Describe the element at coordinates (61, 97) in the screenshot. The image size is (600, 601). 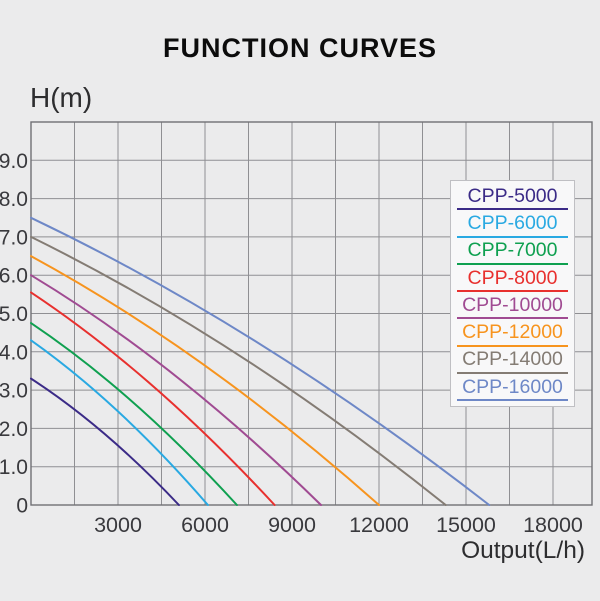
I see `y-axis-label: H(m)` at that location.